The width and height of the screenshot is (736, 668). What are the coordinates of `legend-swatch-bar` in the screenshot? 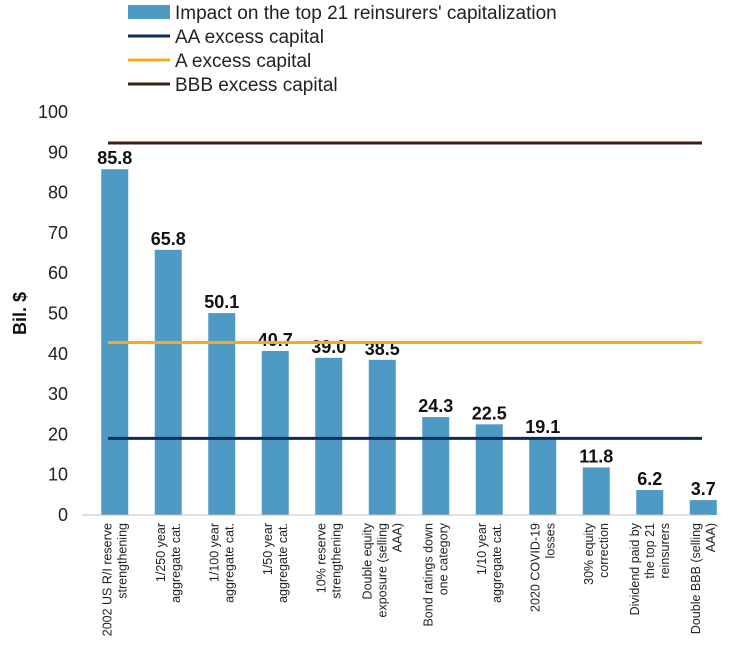 It's located at (149, 12).